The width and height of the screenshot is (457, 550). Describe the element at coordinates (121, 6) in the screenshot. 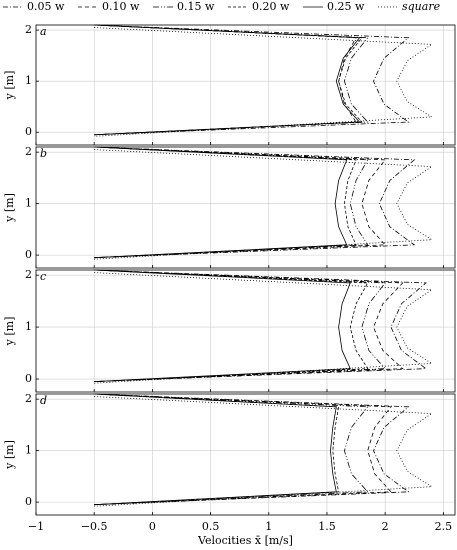

I see `legend-label: 0.10 w` at that location.